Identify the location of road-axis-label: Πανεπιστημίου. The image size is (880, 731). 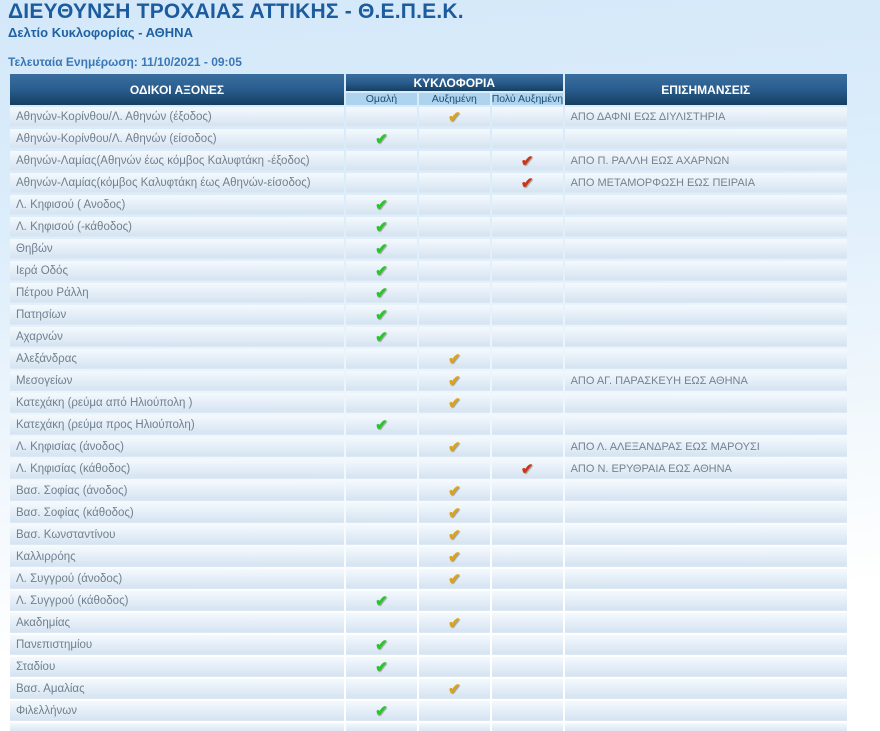
(177, 645).